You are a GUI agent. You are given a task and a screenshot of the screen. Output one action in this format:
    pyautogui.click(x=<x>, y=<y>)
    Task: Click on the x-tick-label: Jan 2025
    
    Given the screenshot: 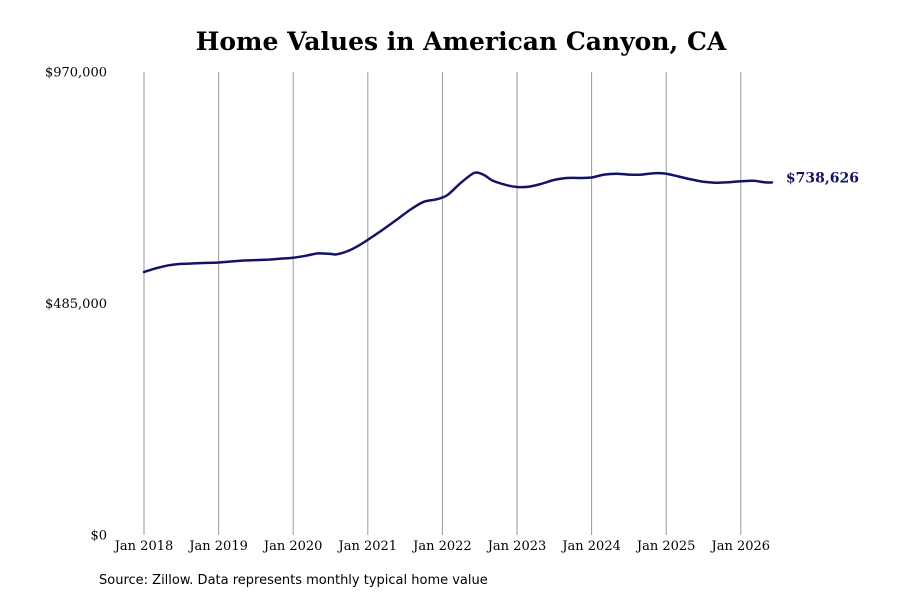 What is the action you would take?
    pyautogui.click(x=665, y=546)
    